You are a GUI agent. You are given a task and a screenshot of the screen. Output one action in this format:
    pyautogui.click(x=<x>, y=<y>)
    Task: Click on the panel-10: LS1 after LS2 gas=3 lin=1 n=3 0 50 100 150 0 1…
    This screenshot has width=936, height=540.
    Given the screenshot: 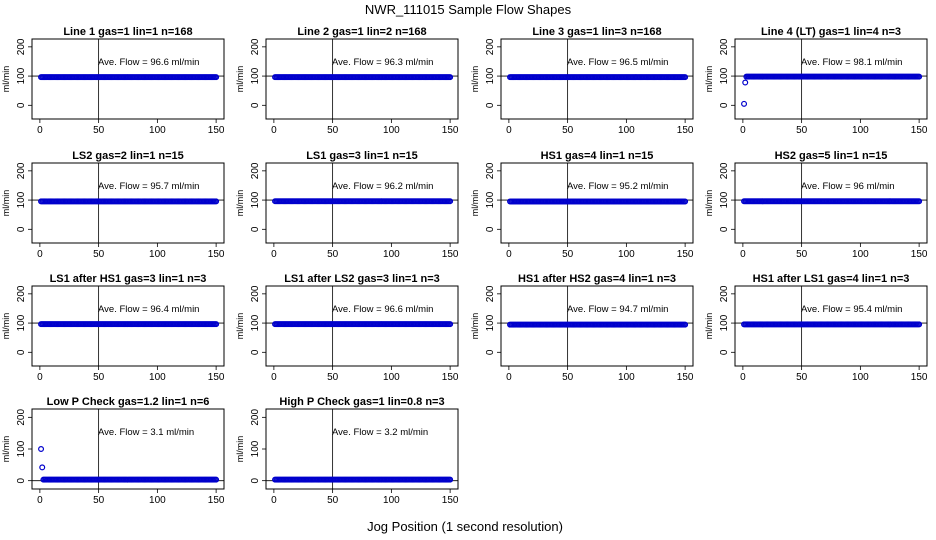 What is the action you would take?
    pyautogui.click(x=347, y=328)
    